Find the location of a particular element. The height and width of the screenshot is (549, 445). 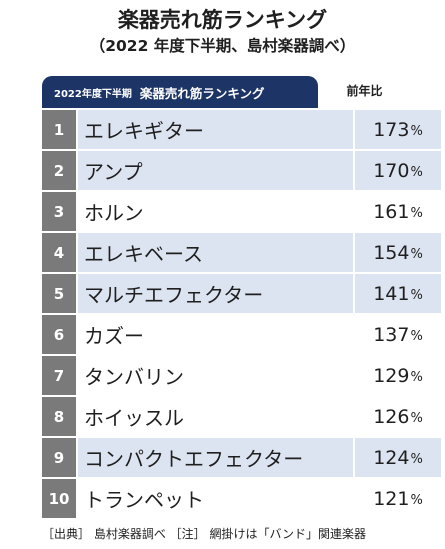

growth-value: 137% is located at coordinates (398, 334).